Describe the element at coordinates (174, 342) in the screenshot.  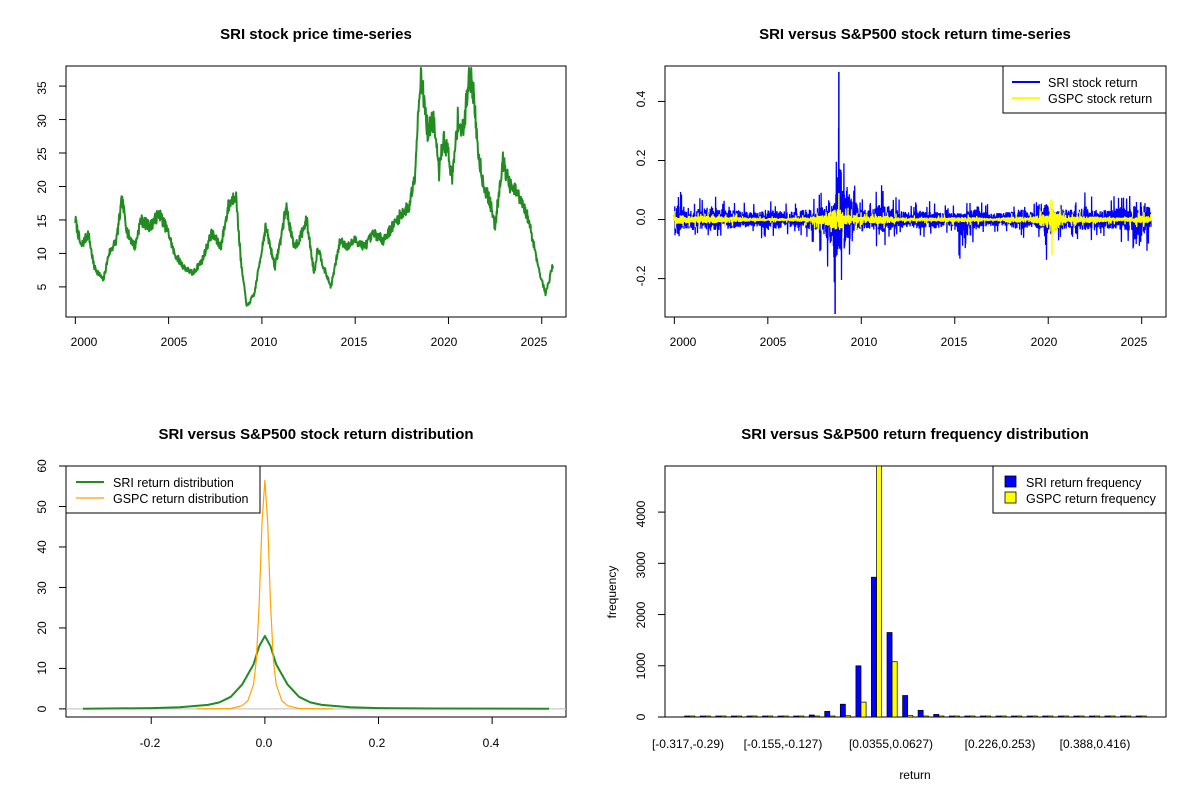
I see `x-tick-label: 2005` at that location.